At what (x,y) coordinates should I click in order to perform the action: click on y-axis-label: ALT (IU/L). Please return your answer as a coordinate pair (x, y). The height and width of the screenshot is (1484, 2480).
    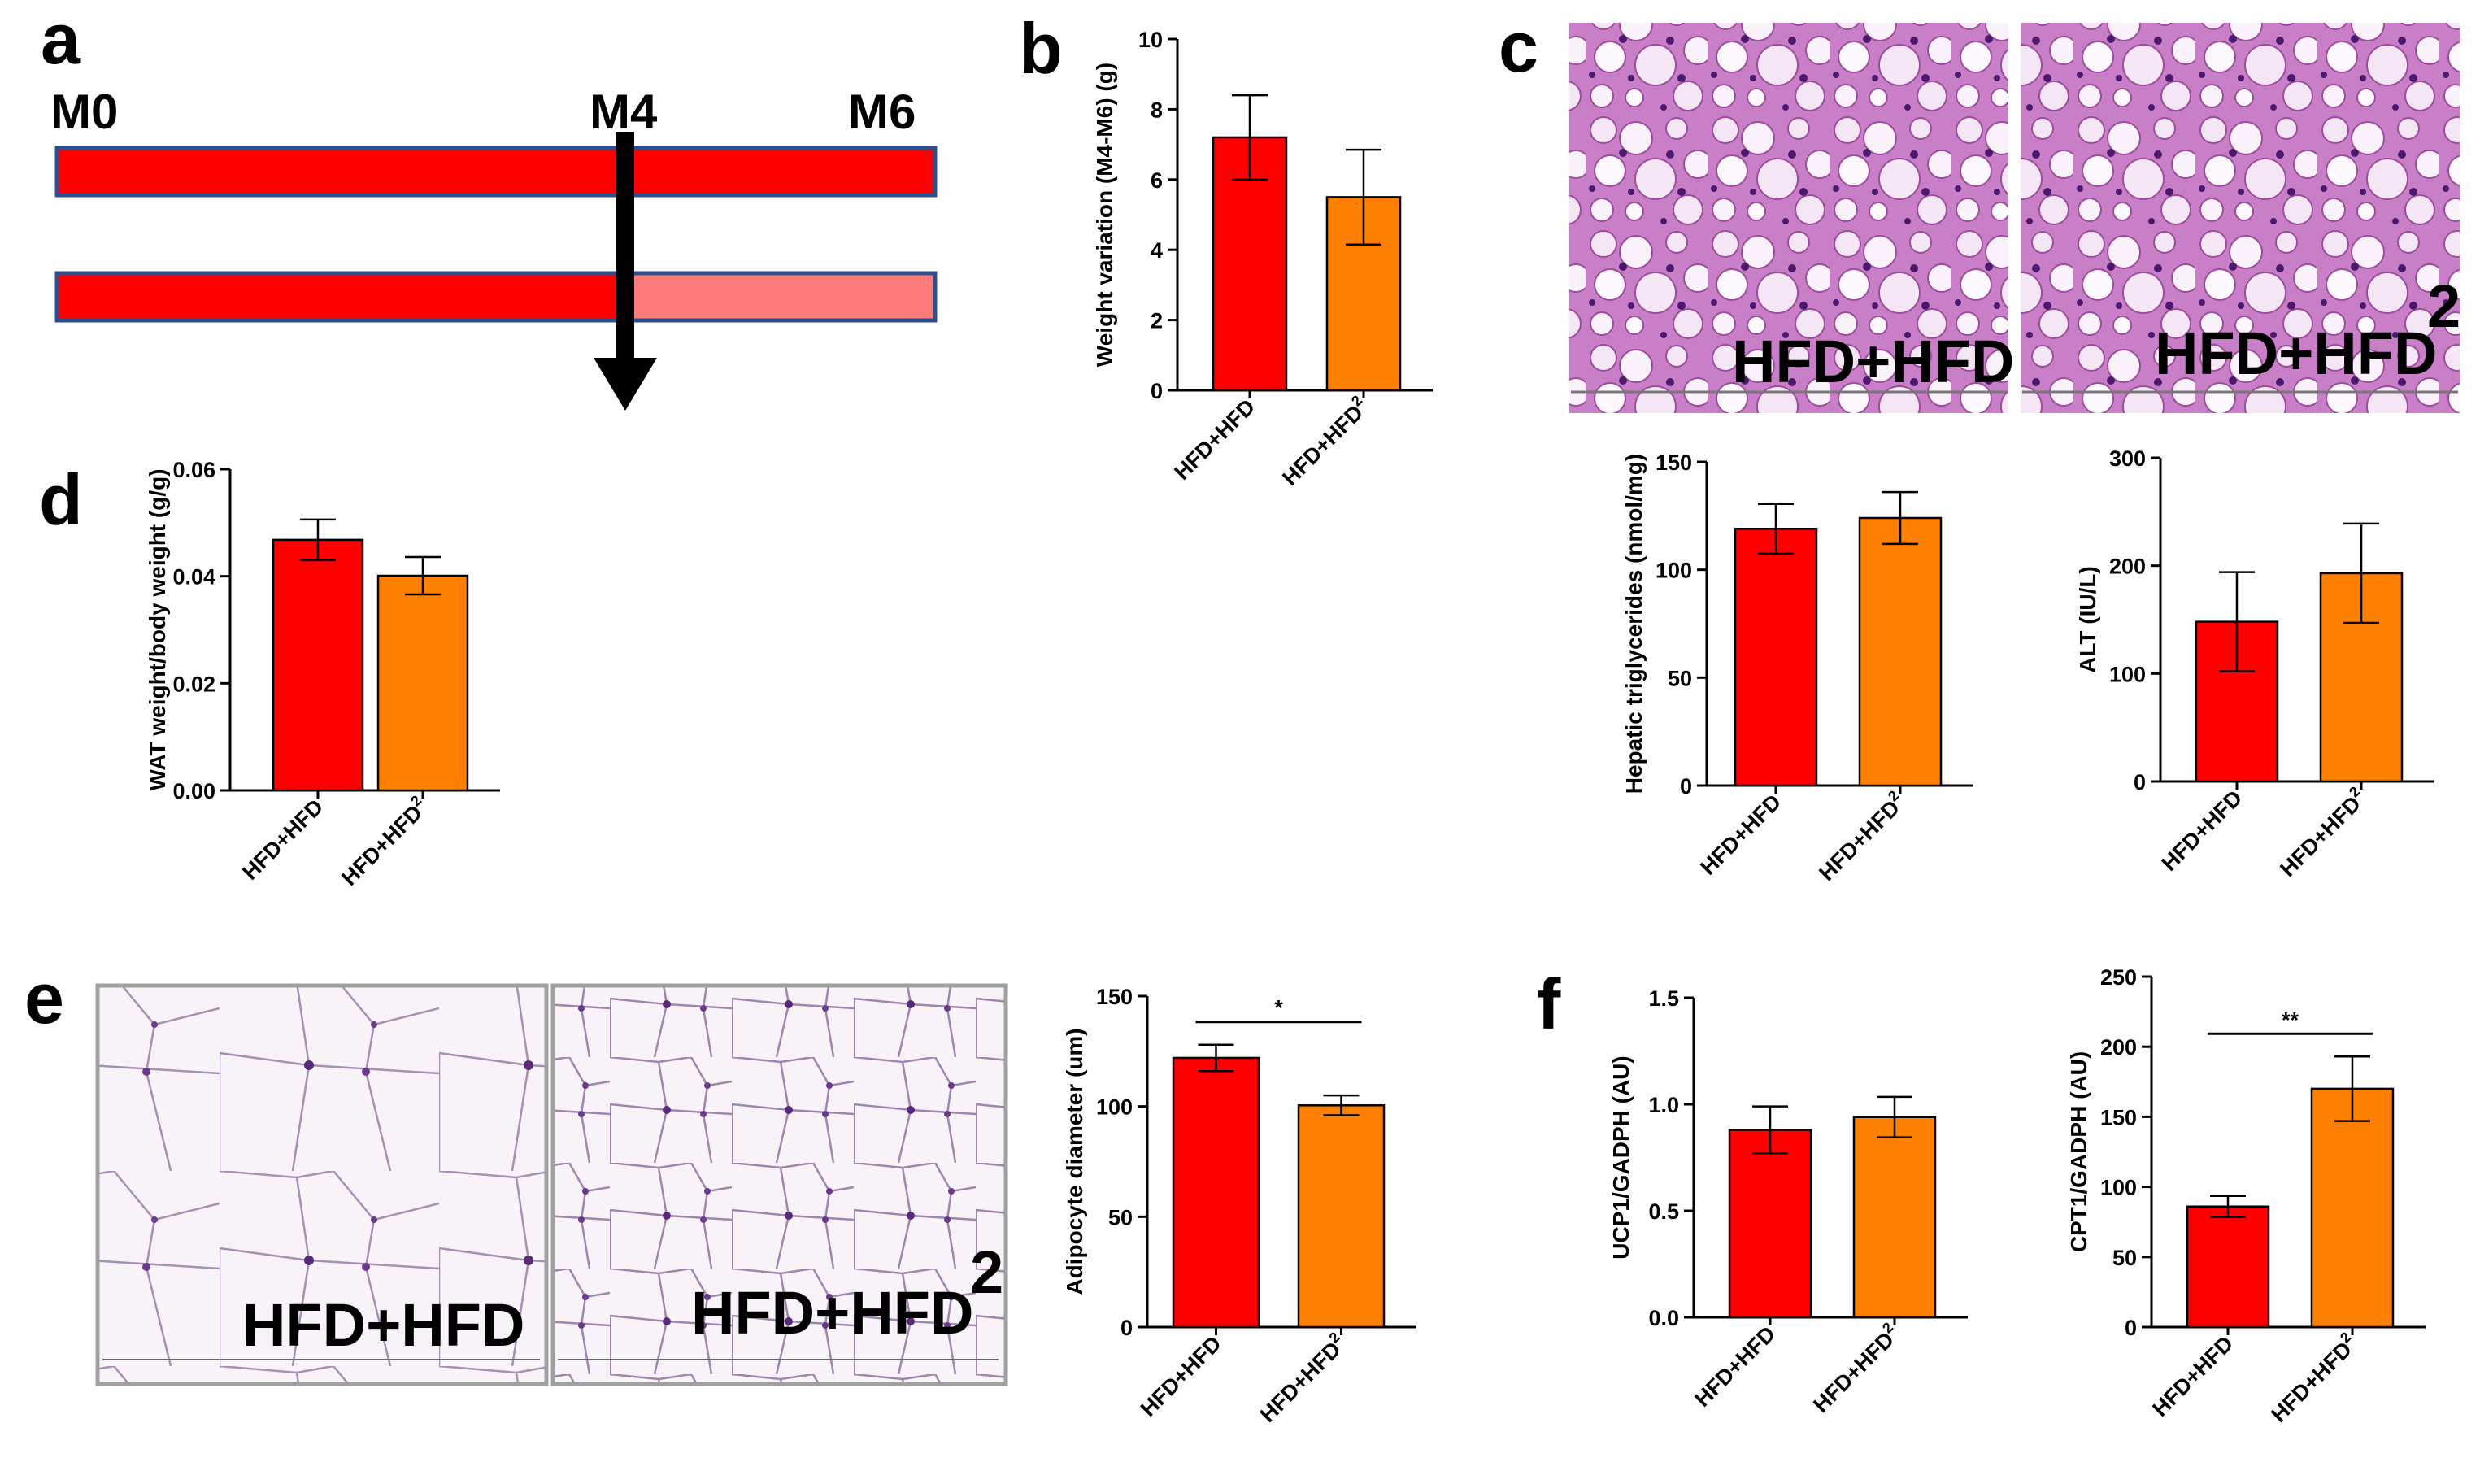
    Looking at the image, I should click on (2087, 619).